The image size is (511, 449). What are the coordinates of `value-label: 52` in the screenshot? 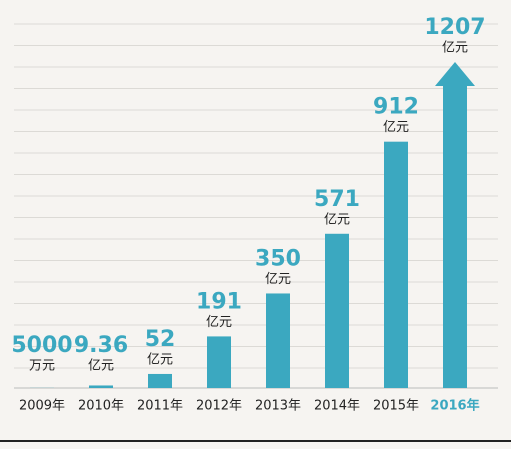 It's located at (160, 339).